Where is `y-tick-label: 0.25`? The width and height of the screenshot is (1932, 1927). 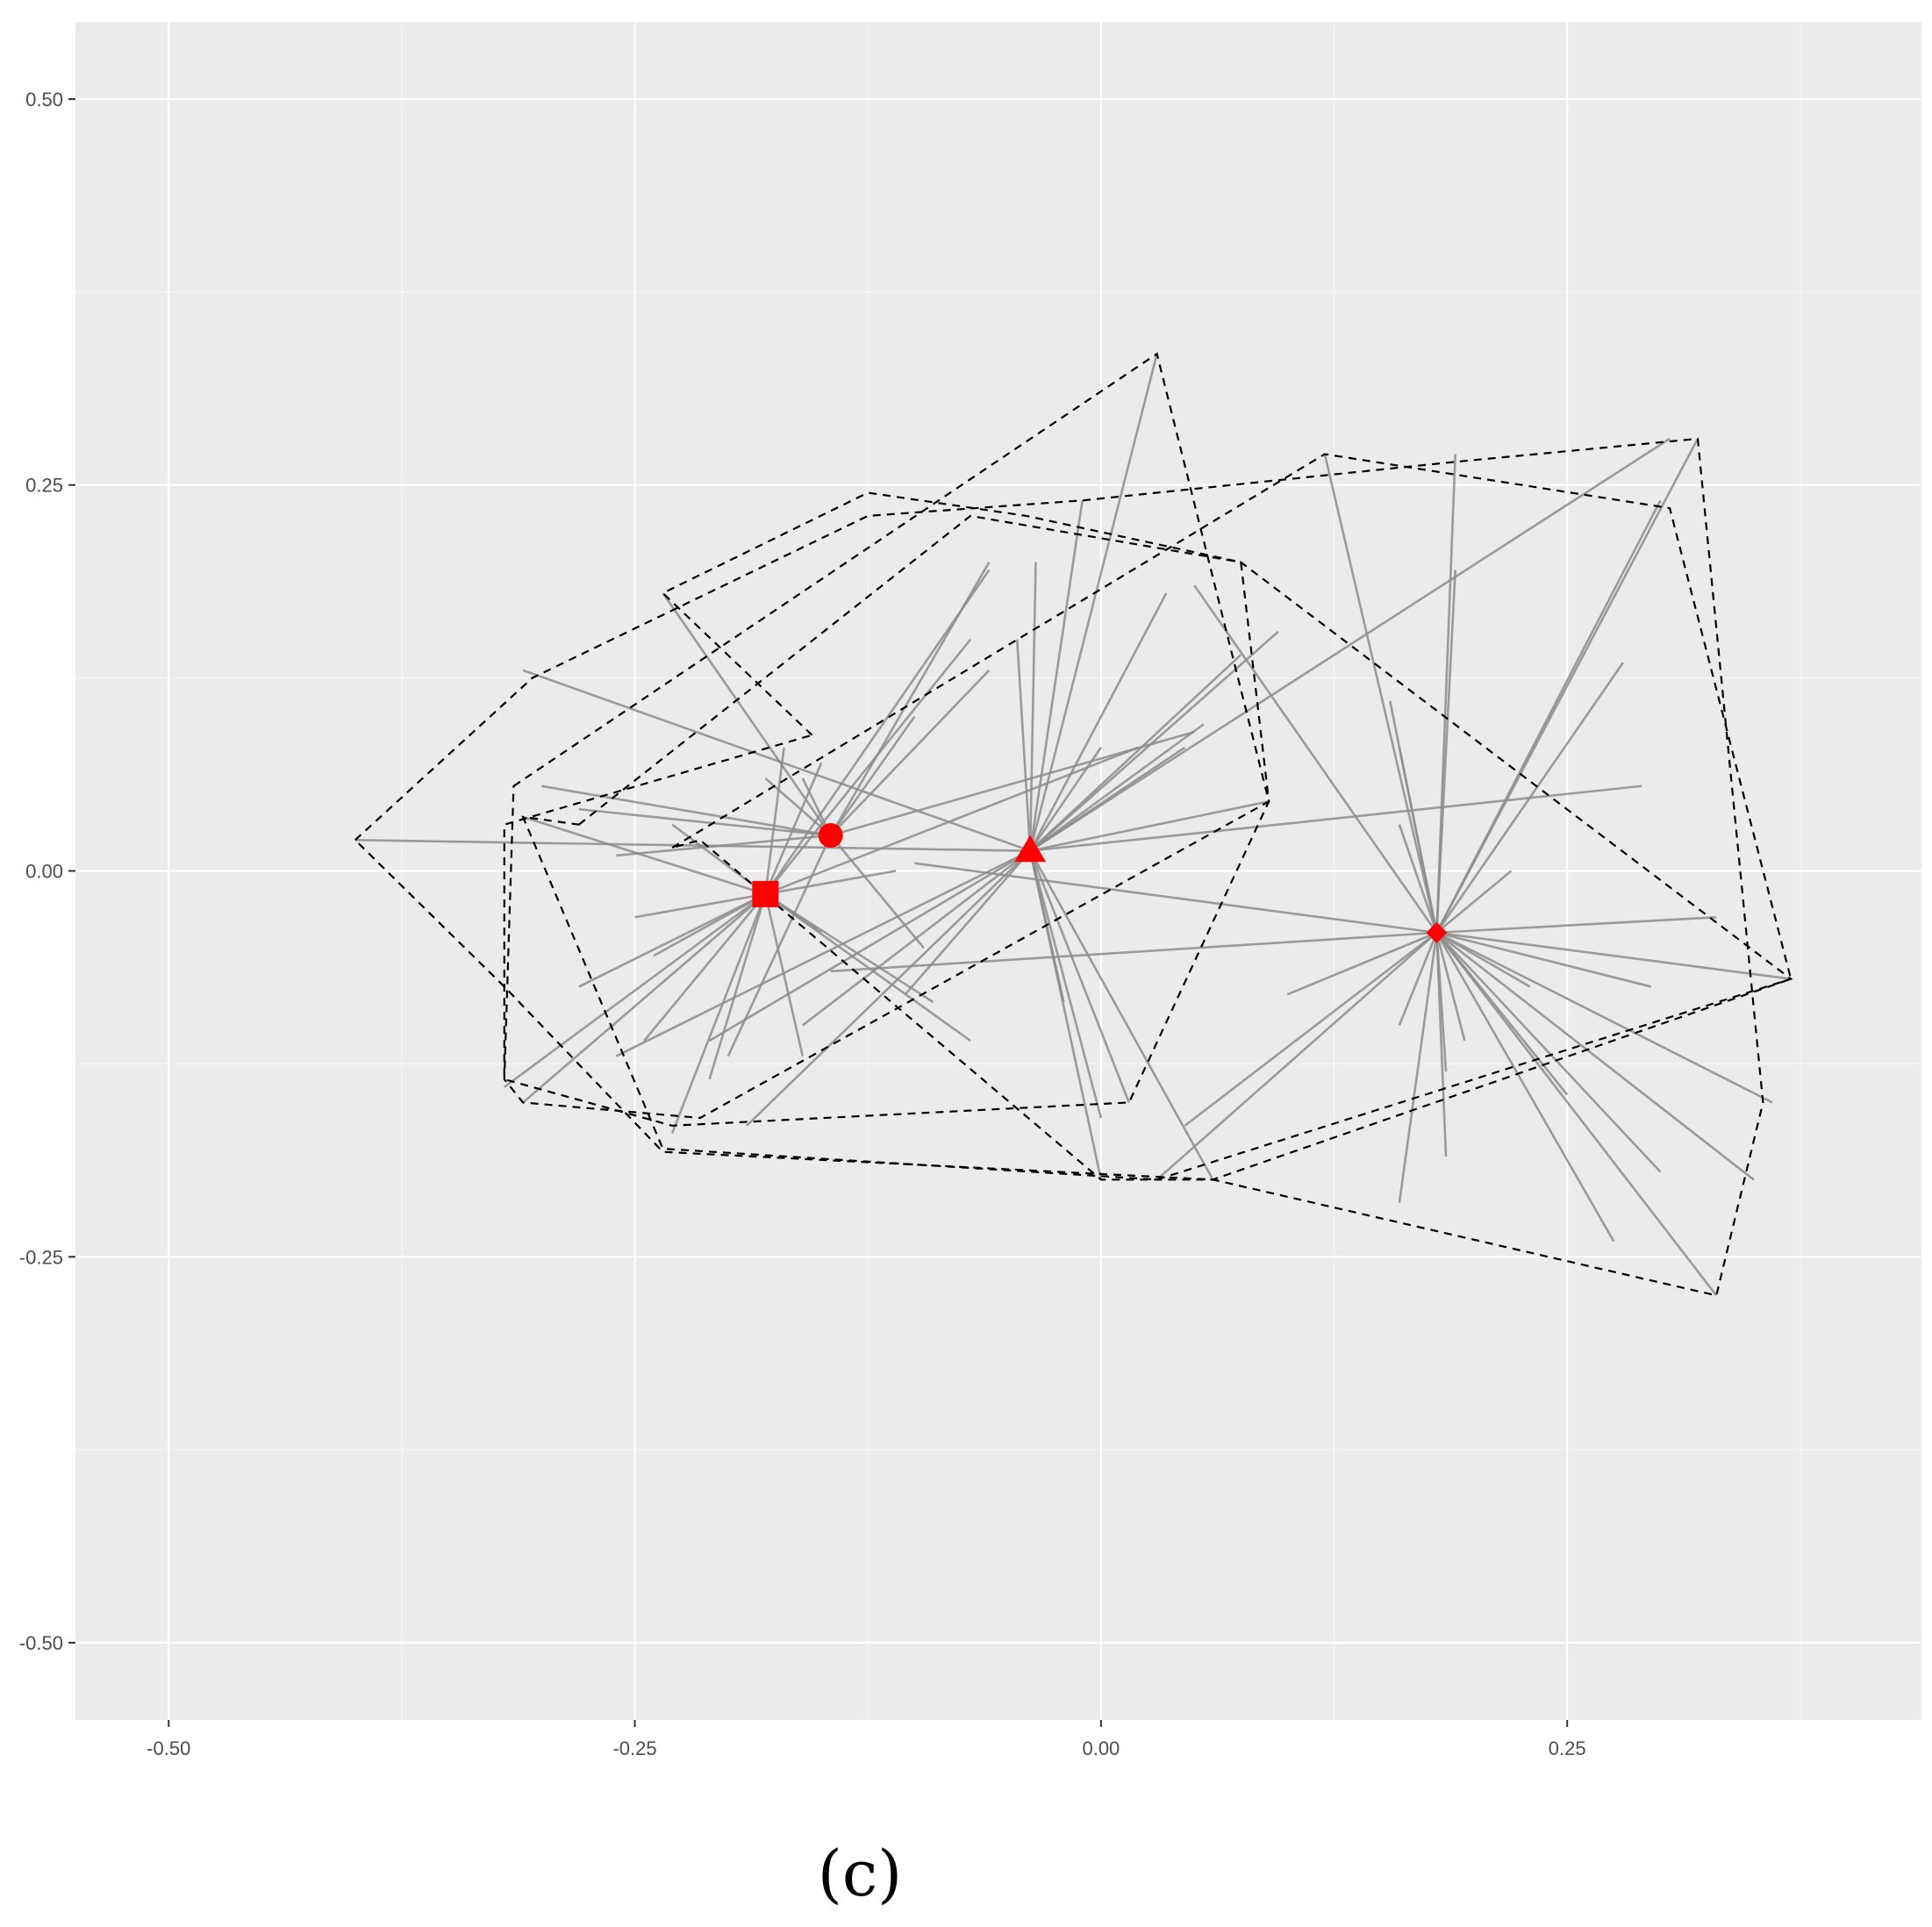
y-tick-label: 0.25 is located at coordinates (44, 486).